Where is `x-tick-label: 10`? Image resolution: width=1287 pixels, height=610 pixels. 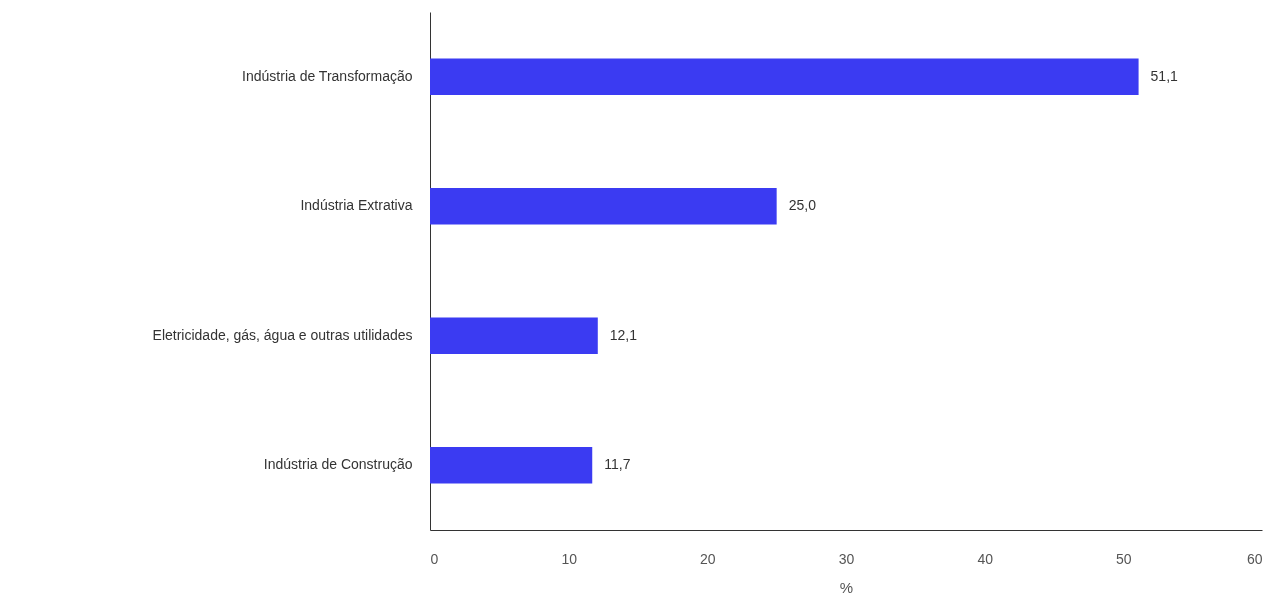 x-tick-label: 10 is located at coordinates (569, 558).